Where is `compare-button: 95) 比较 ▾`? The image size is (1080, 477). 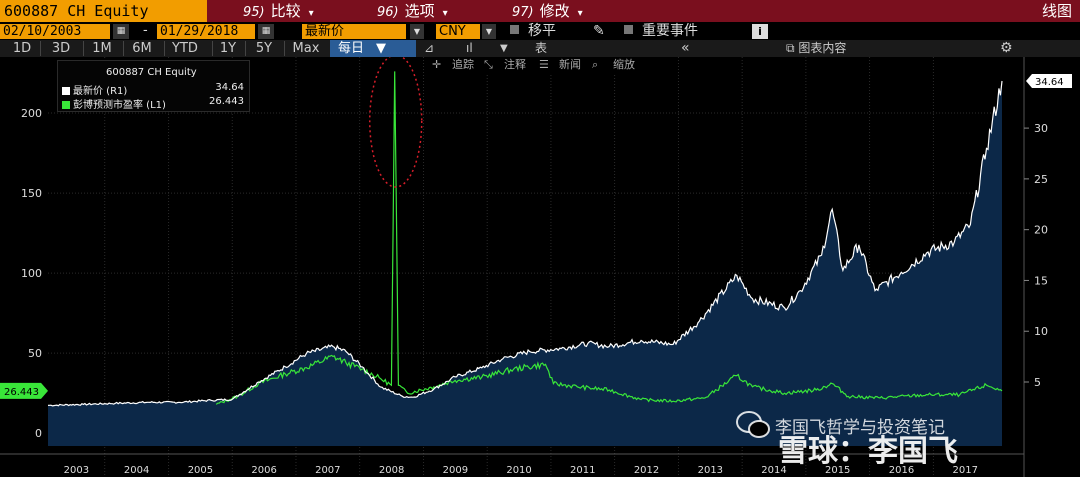
compare-button: 95) 比较 ▾ is located at coordinates (278, 11).